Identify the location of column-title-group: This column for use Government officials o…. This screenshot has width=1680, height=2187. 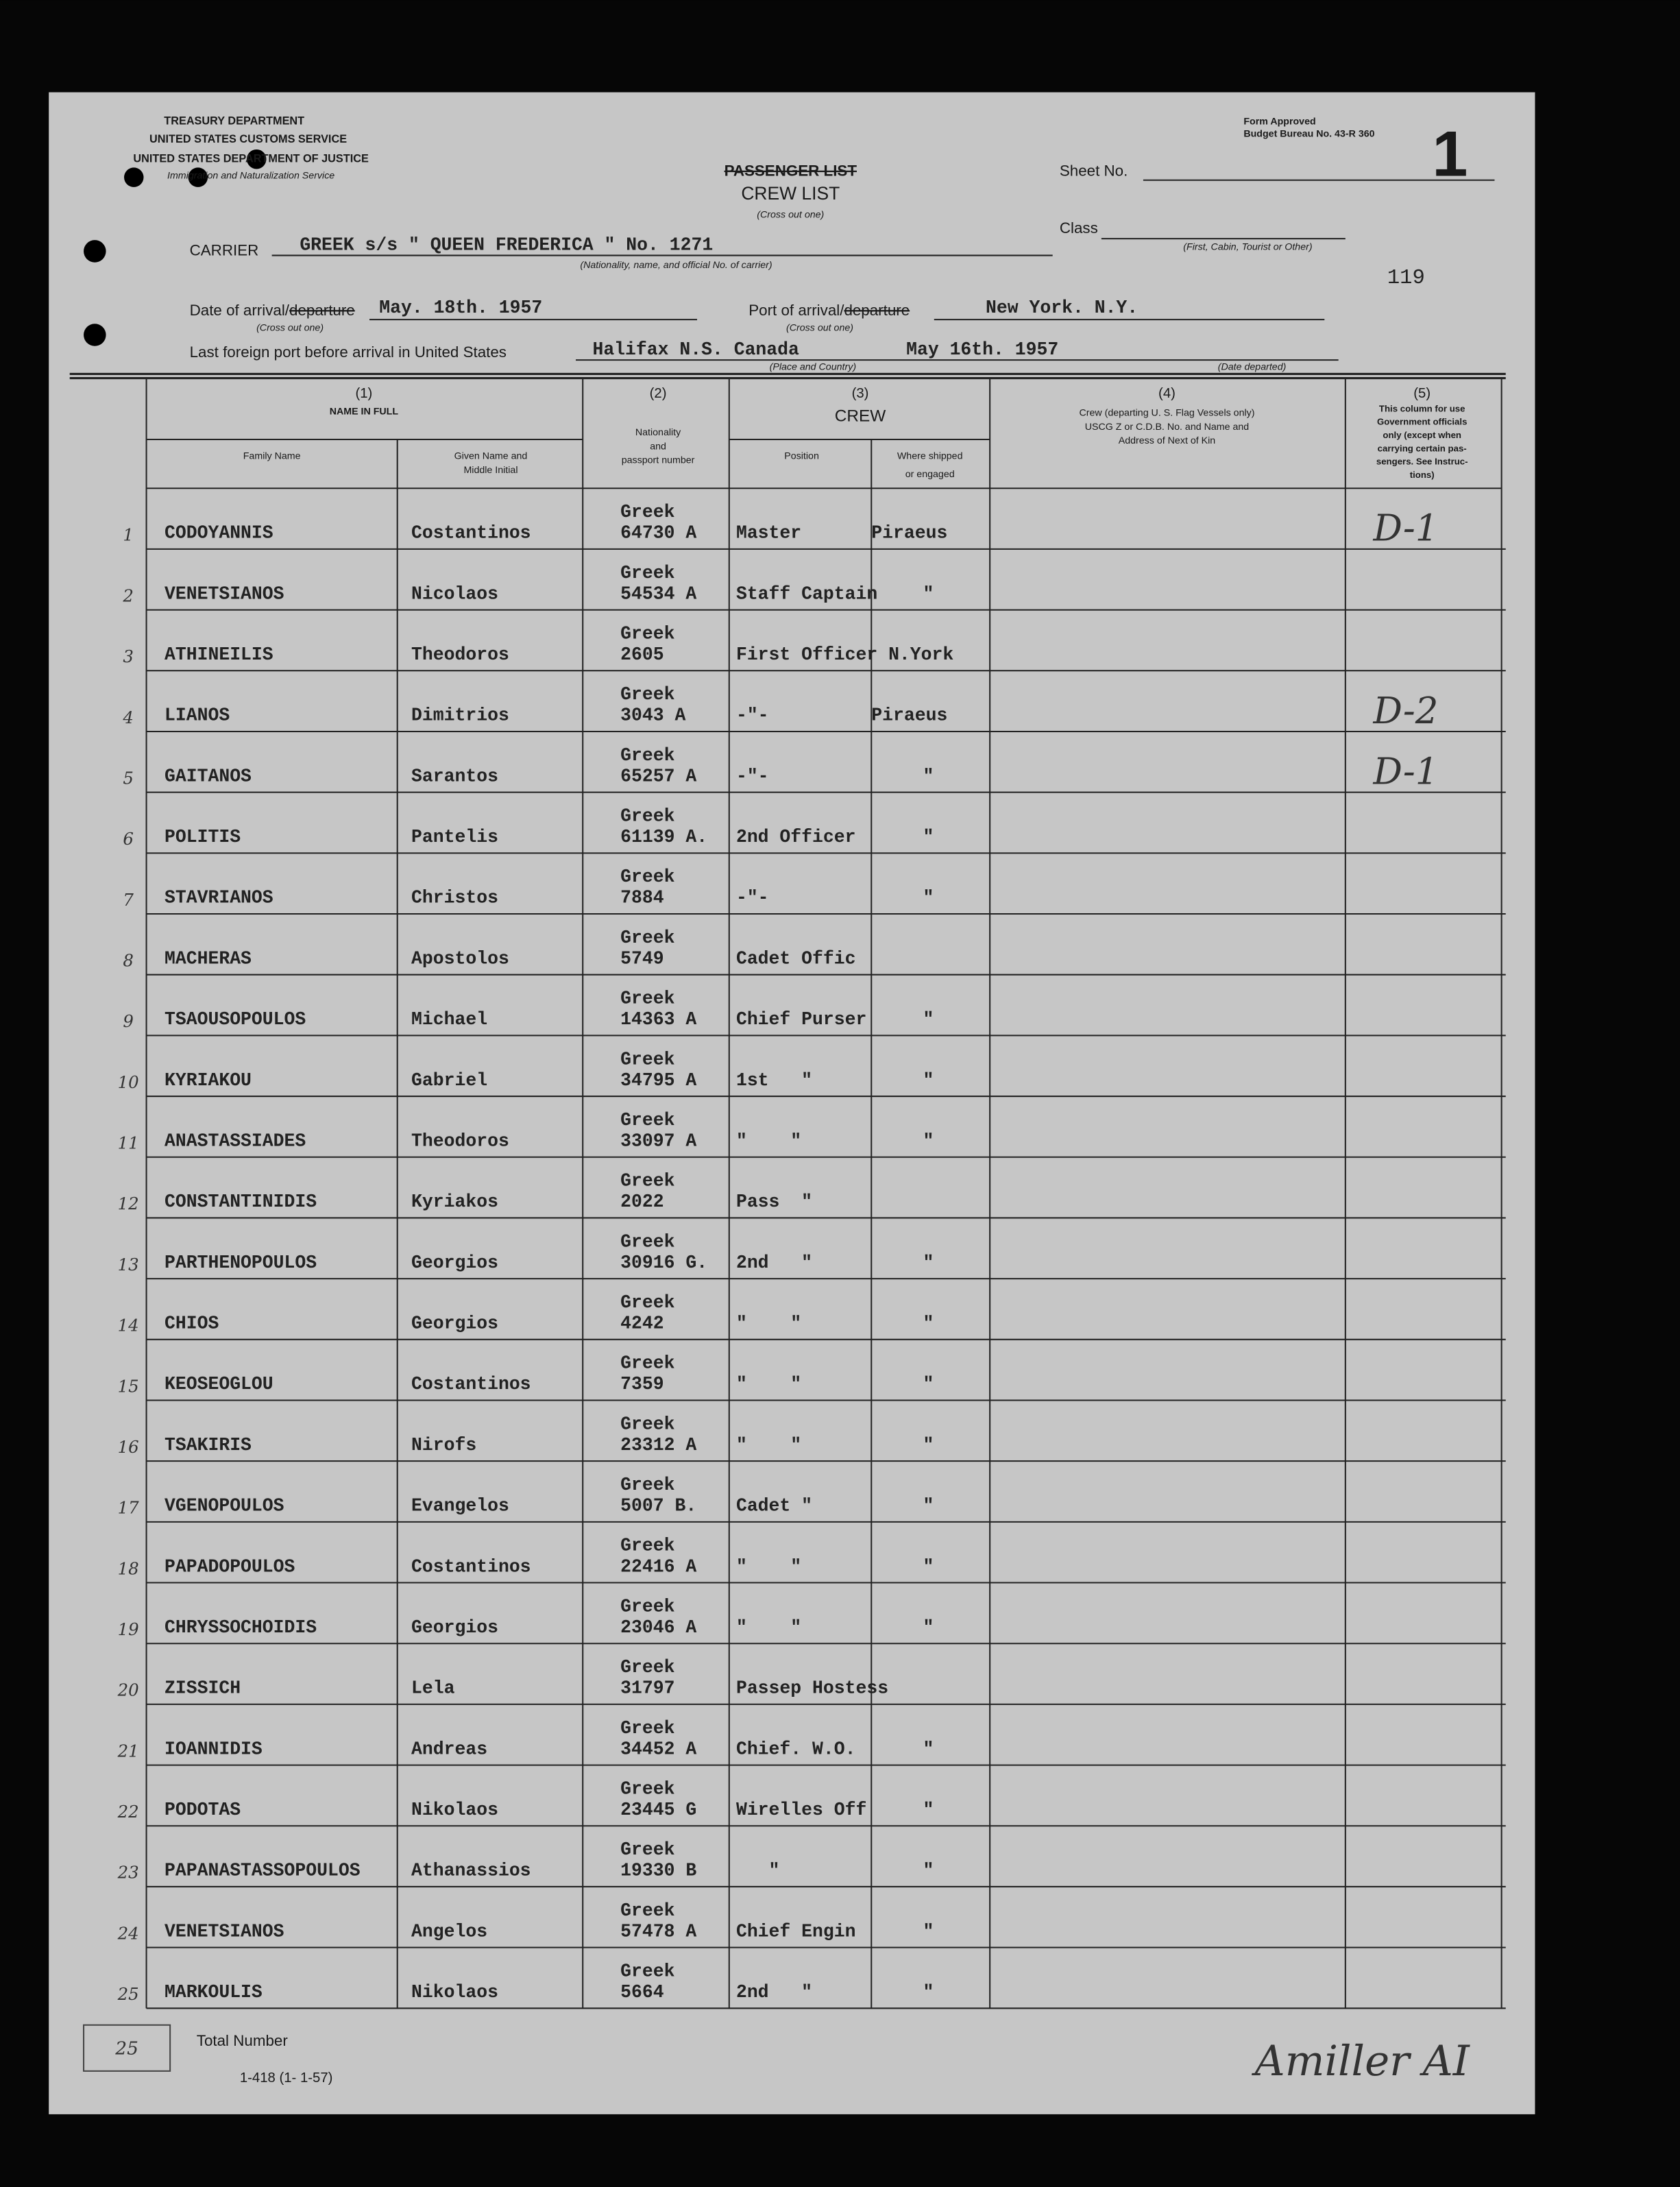
(1422, 441).